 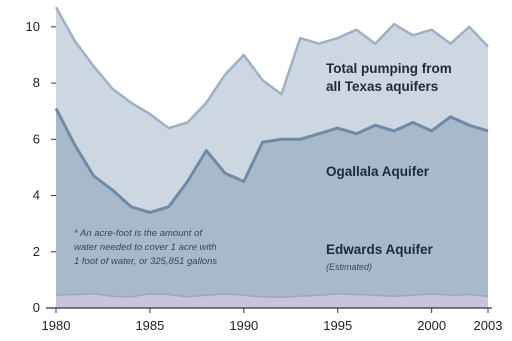 What do you see at coordinates (243, 325) in the screenshot?
I see `x-tick-label: 1990` at bounding box center [243, 325].